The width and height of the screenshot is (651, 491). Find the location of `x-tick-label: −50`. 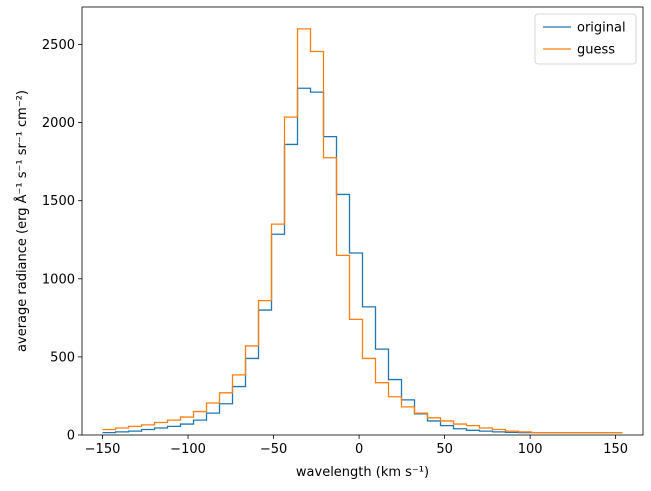

x-tick-label: −50 is located at coordinates (273, 449).